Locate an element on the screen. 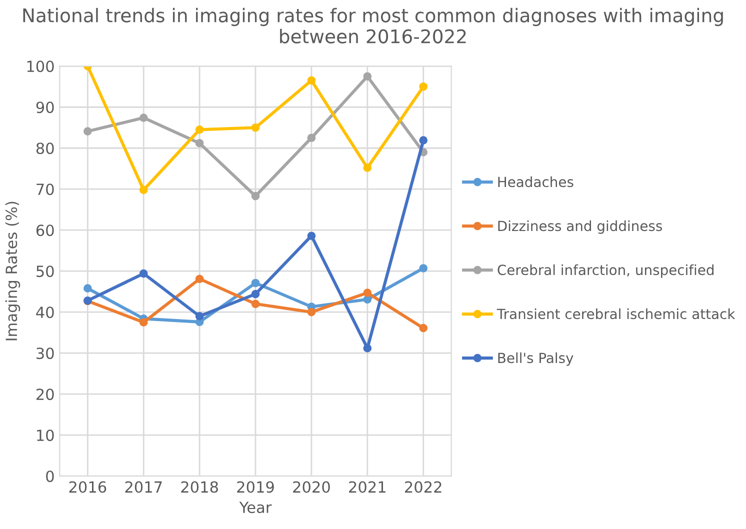 The height and width of the screenshot is (529, 746). x-axis-title: Year is located at coordinates (255, 508).